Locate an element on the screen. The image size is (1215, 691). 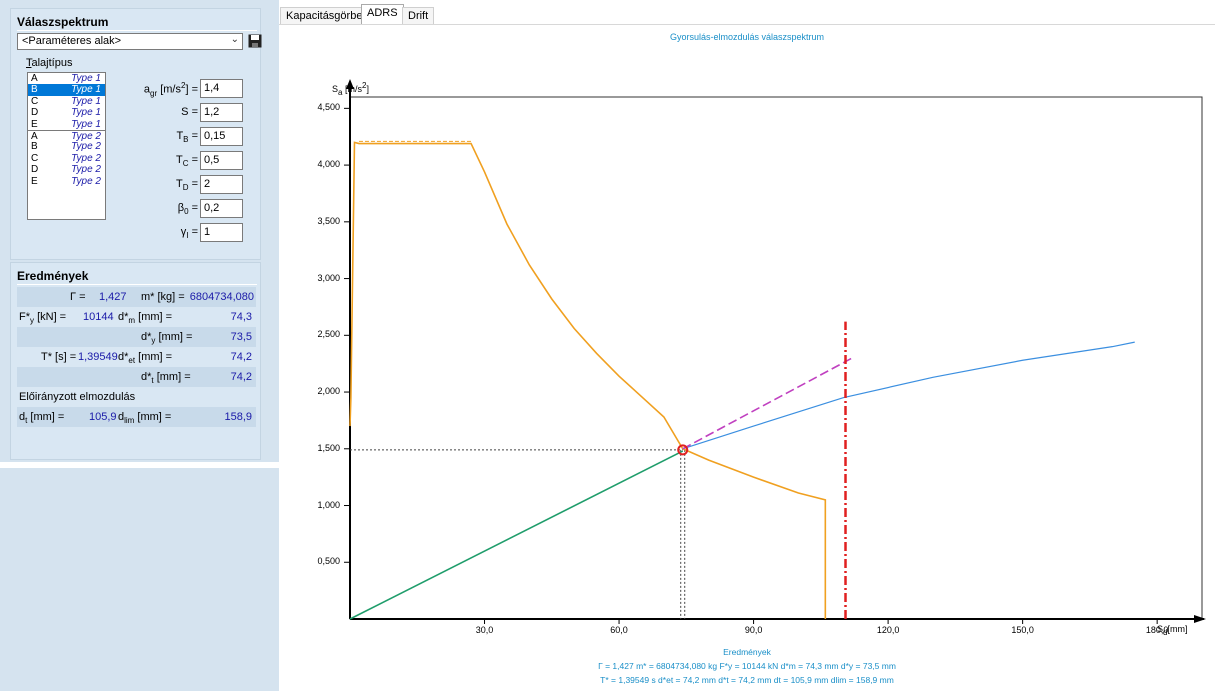
save-icon is located at coordinates (255, 41).